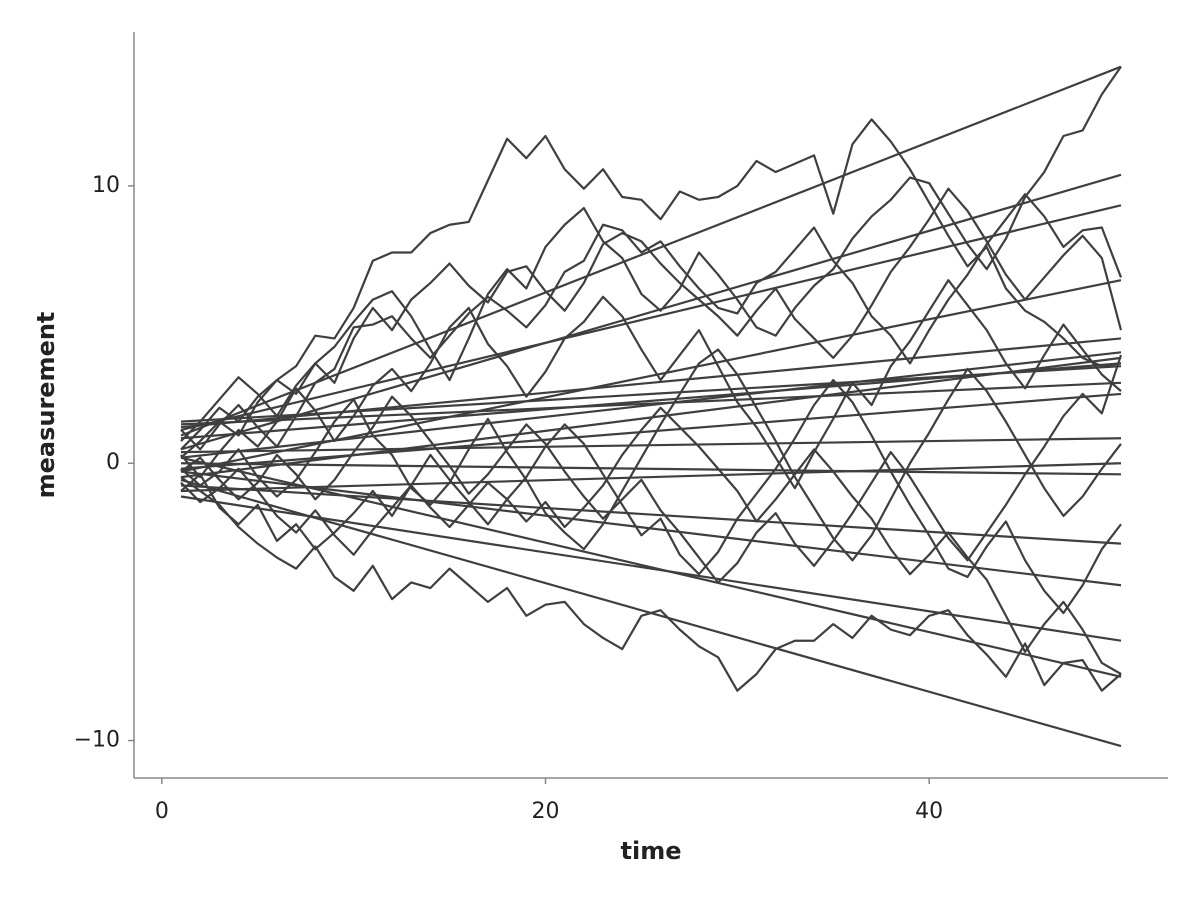  Describe the element at coordinates (162, 811) in the screenshot. I see `x-tick-label: 0` at that location.